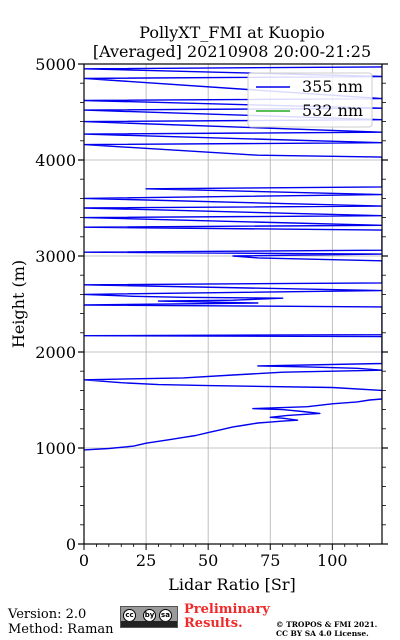 The image size is (400, 640). I want to click on y-tick-label: 5000, so click(55, 64).